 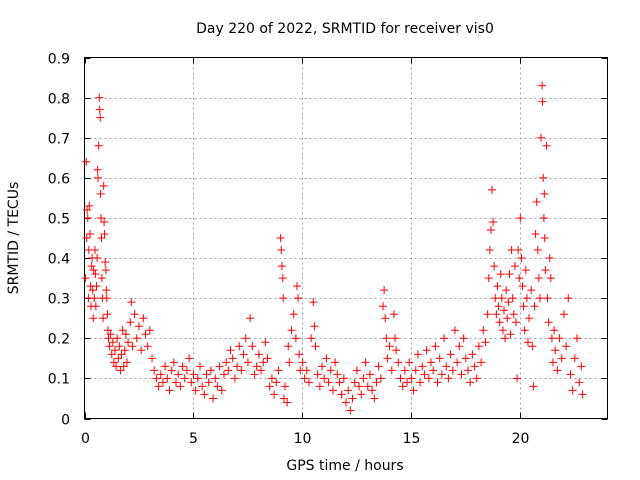 What do you see at coordinates (59, 300) in the screenshot?
I see `y-tick-label: 0.3` at bounding box center [59, 300].